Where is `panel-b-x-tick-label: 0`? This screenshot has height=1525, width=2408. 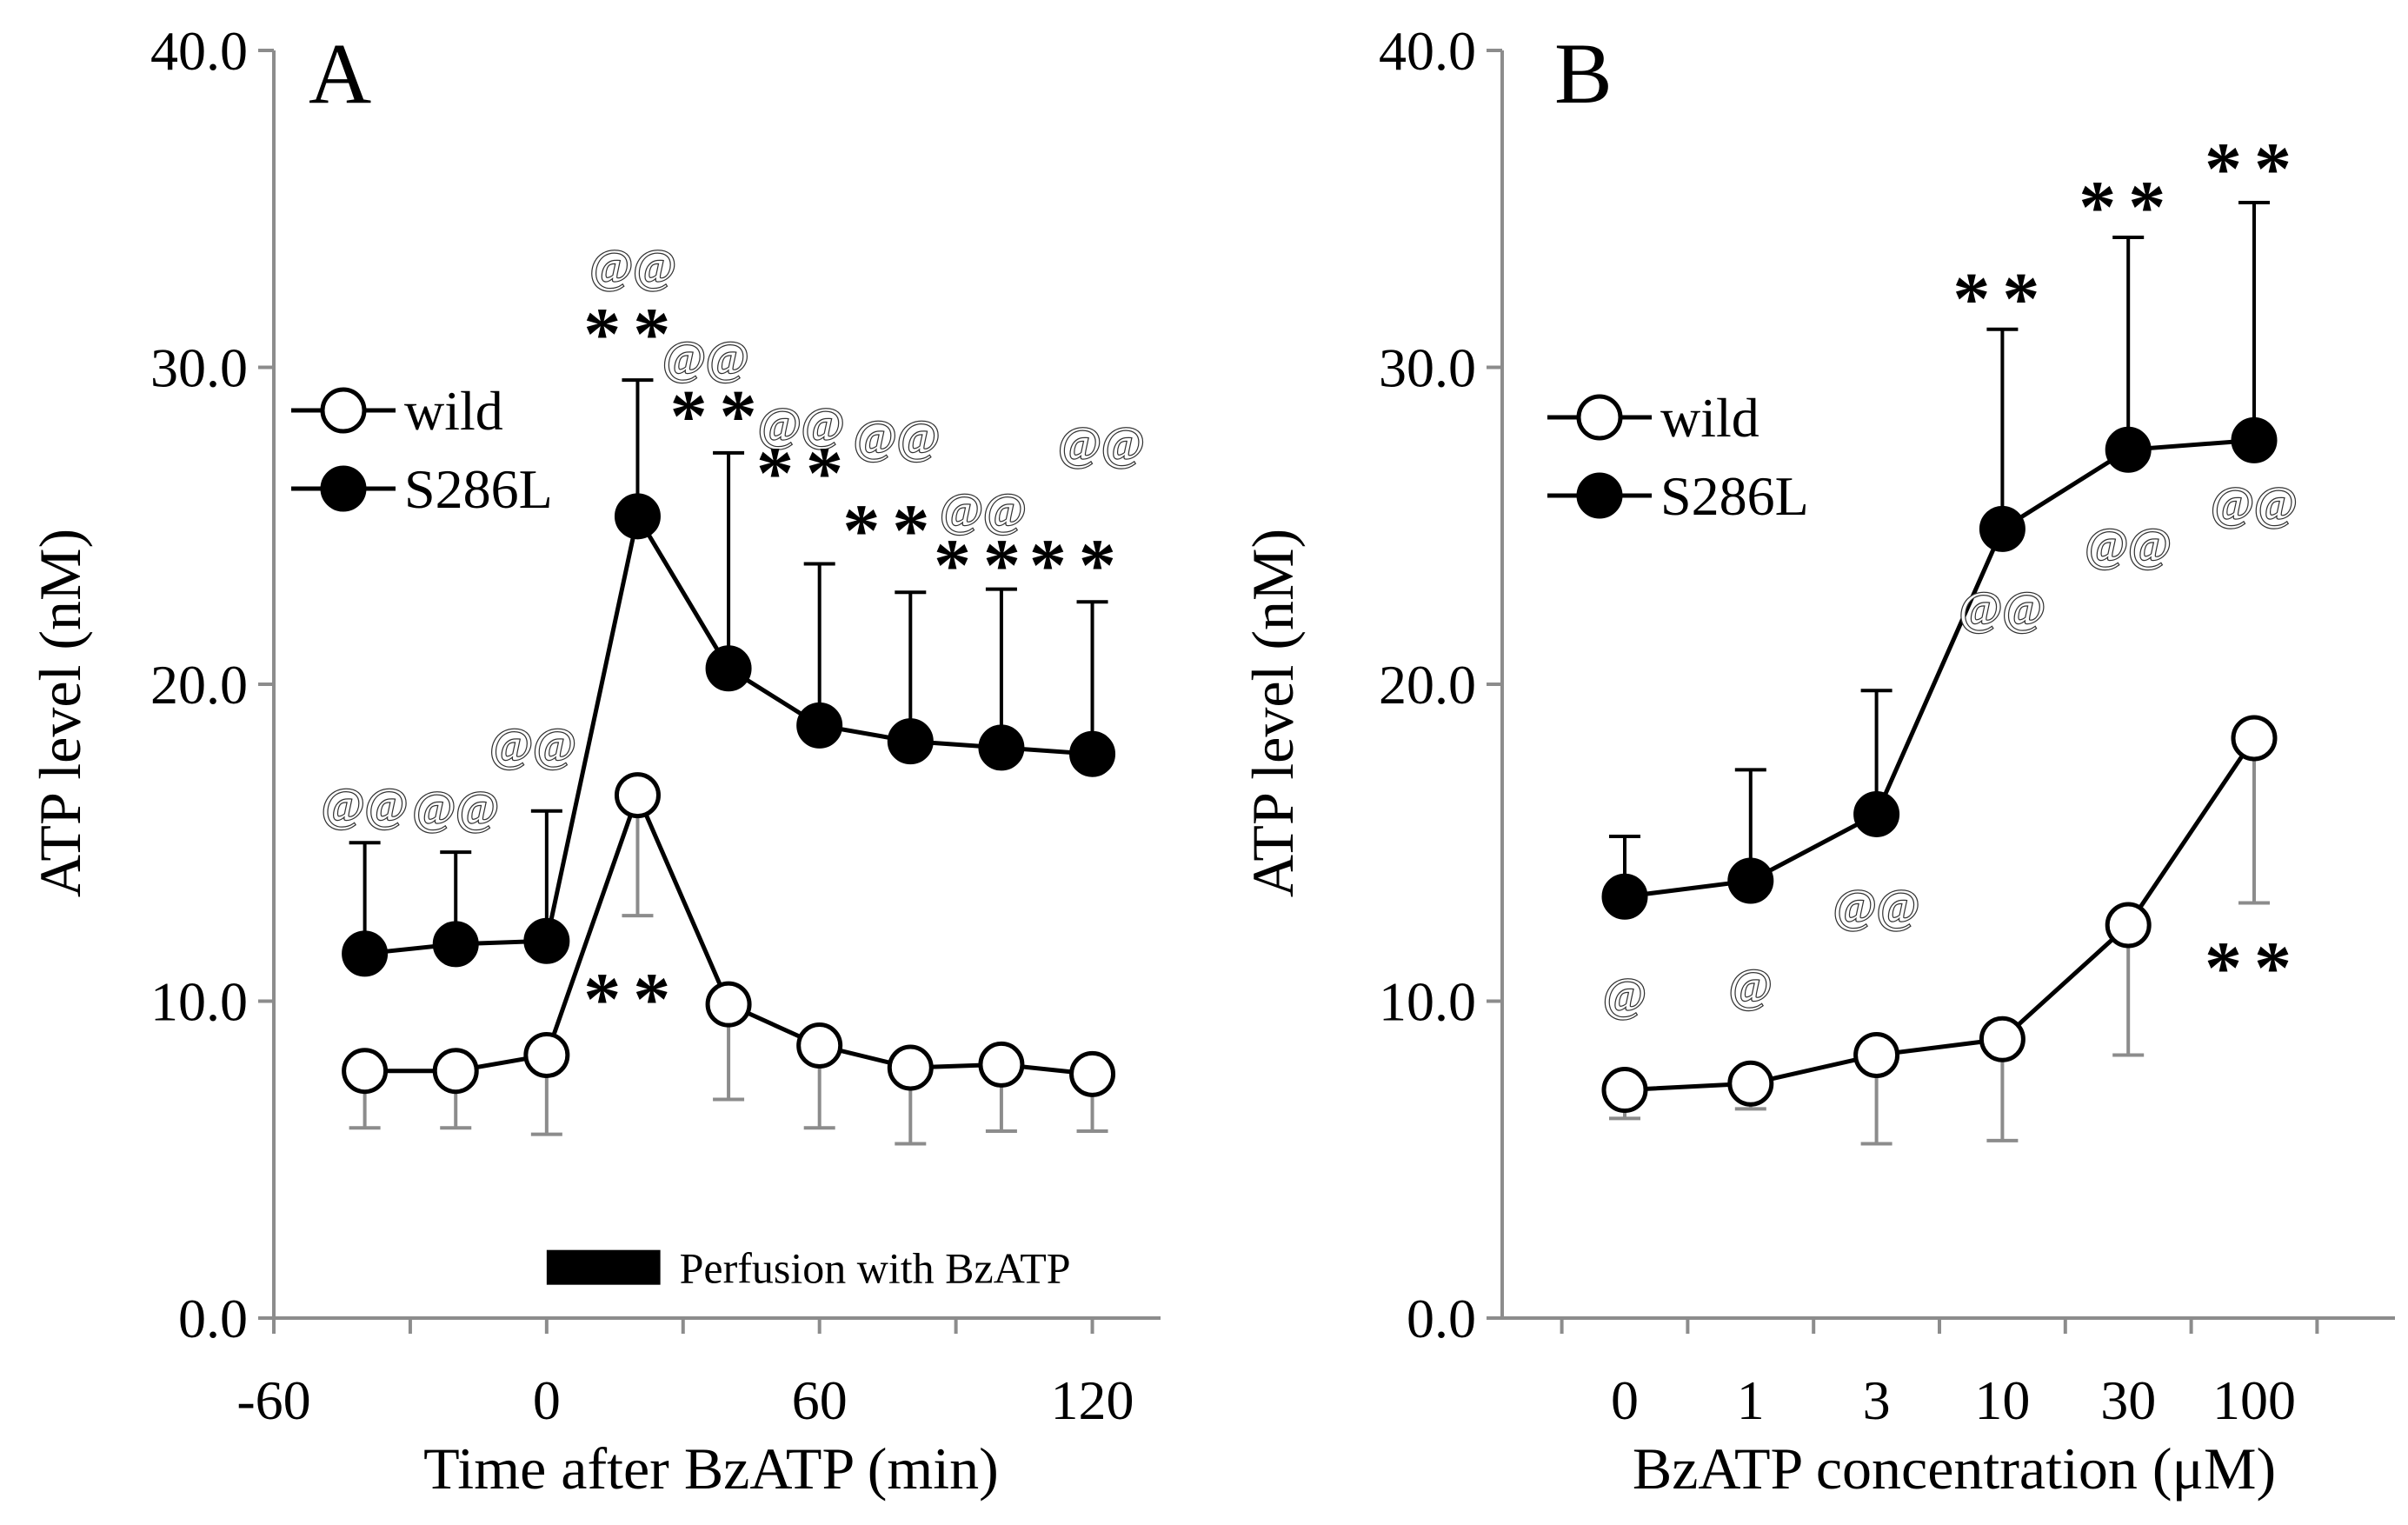
panel-b-x-tick-label: 0 is located at coordinates (1625, 1400).